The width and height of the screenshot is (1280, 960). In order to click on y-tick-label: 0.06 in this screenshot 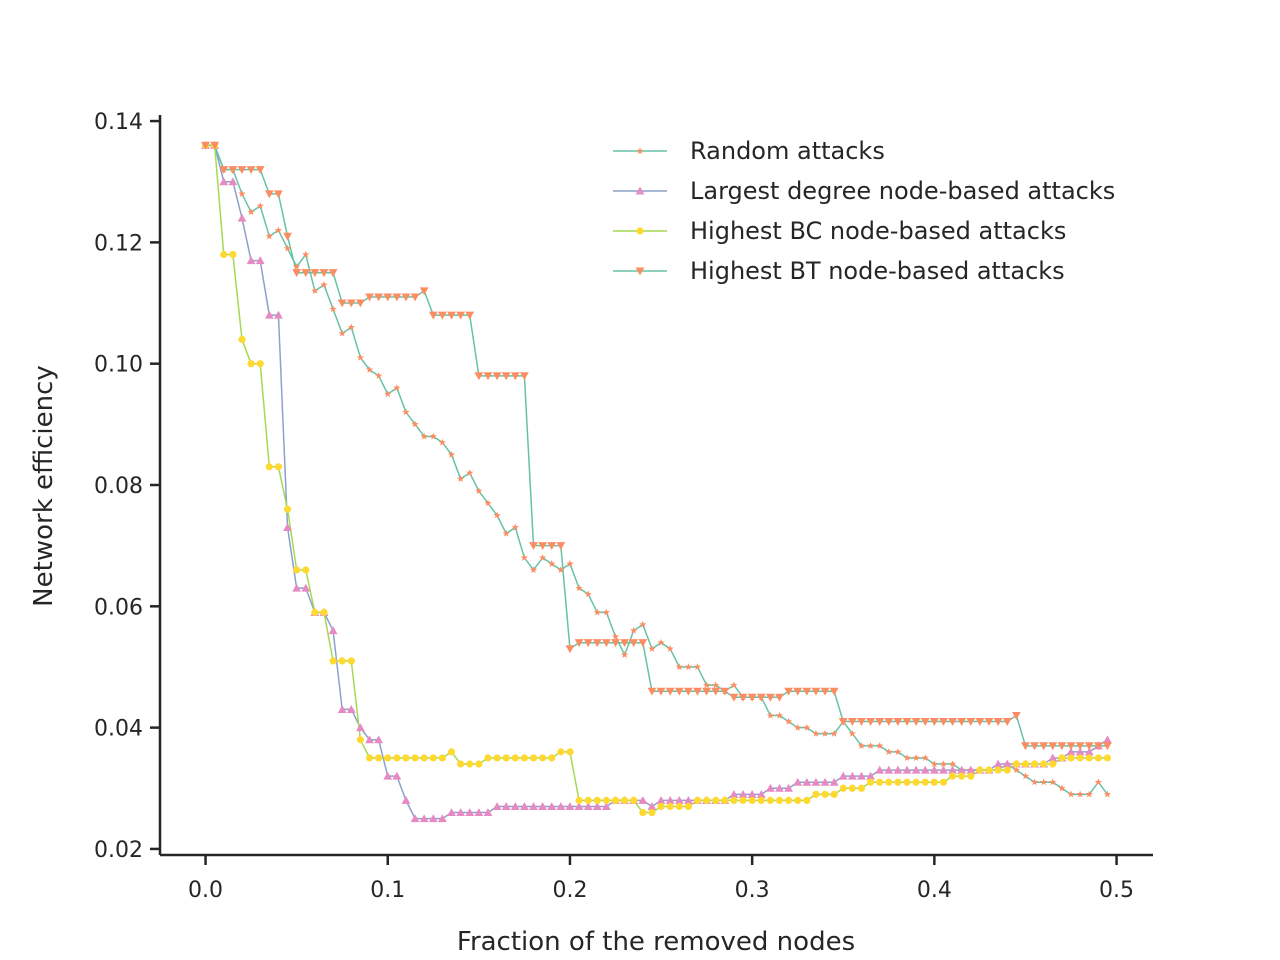, I will do `click(118, 607)`.